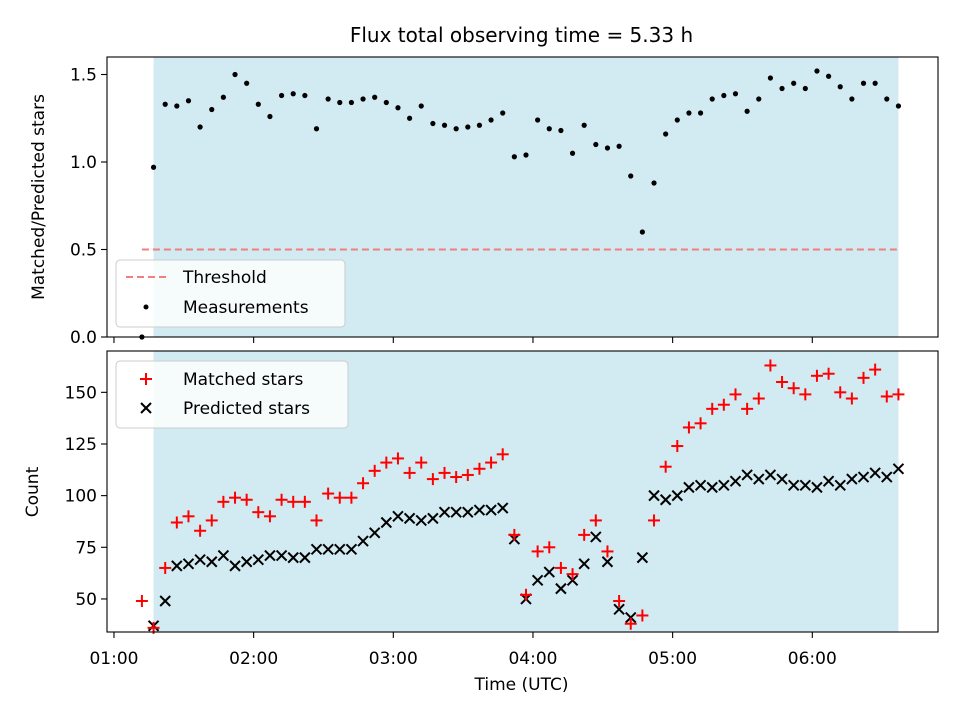  I want to click on top-legend-frame, so click(230, 293).